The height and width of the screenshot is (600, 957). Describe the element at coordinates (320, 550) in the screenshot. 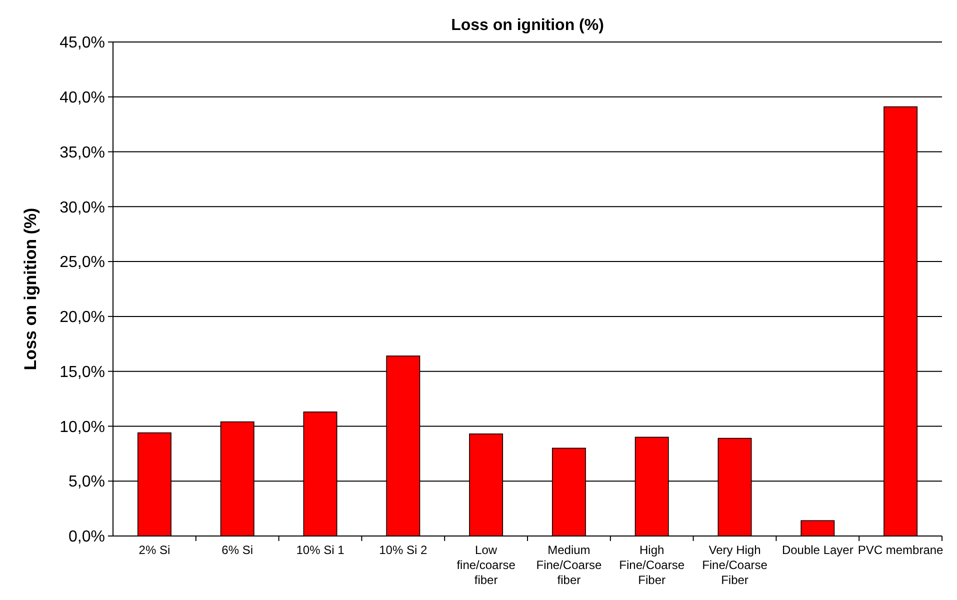

I see `x-tick-label: 10% Si 1` at that location.